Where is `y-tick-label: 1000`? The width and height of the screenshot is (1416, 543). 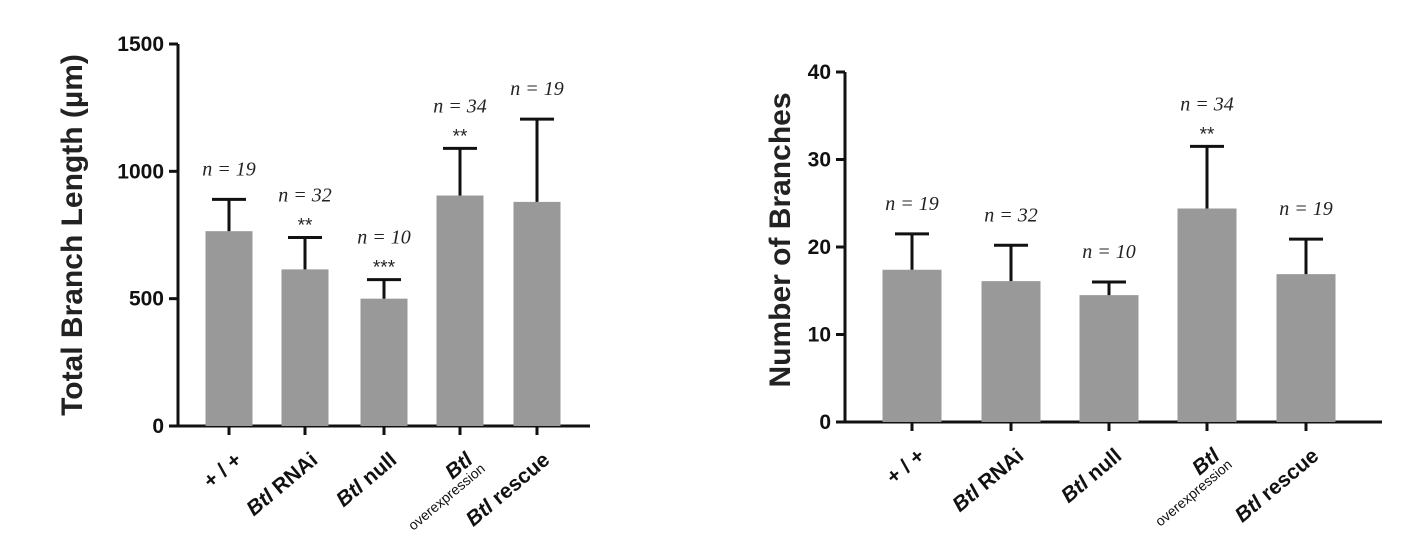 y-tick-label: 1000 is located at coordinates (140, 171).